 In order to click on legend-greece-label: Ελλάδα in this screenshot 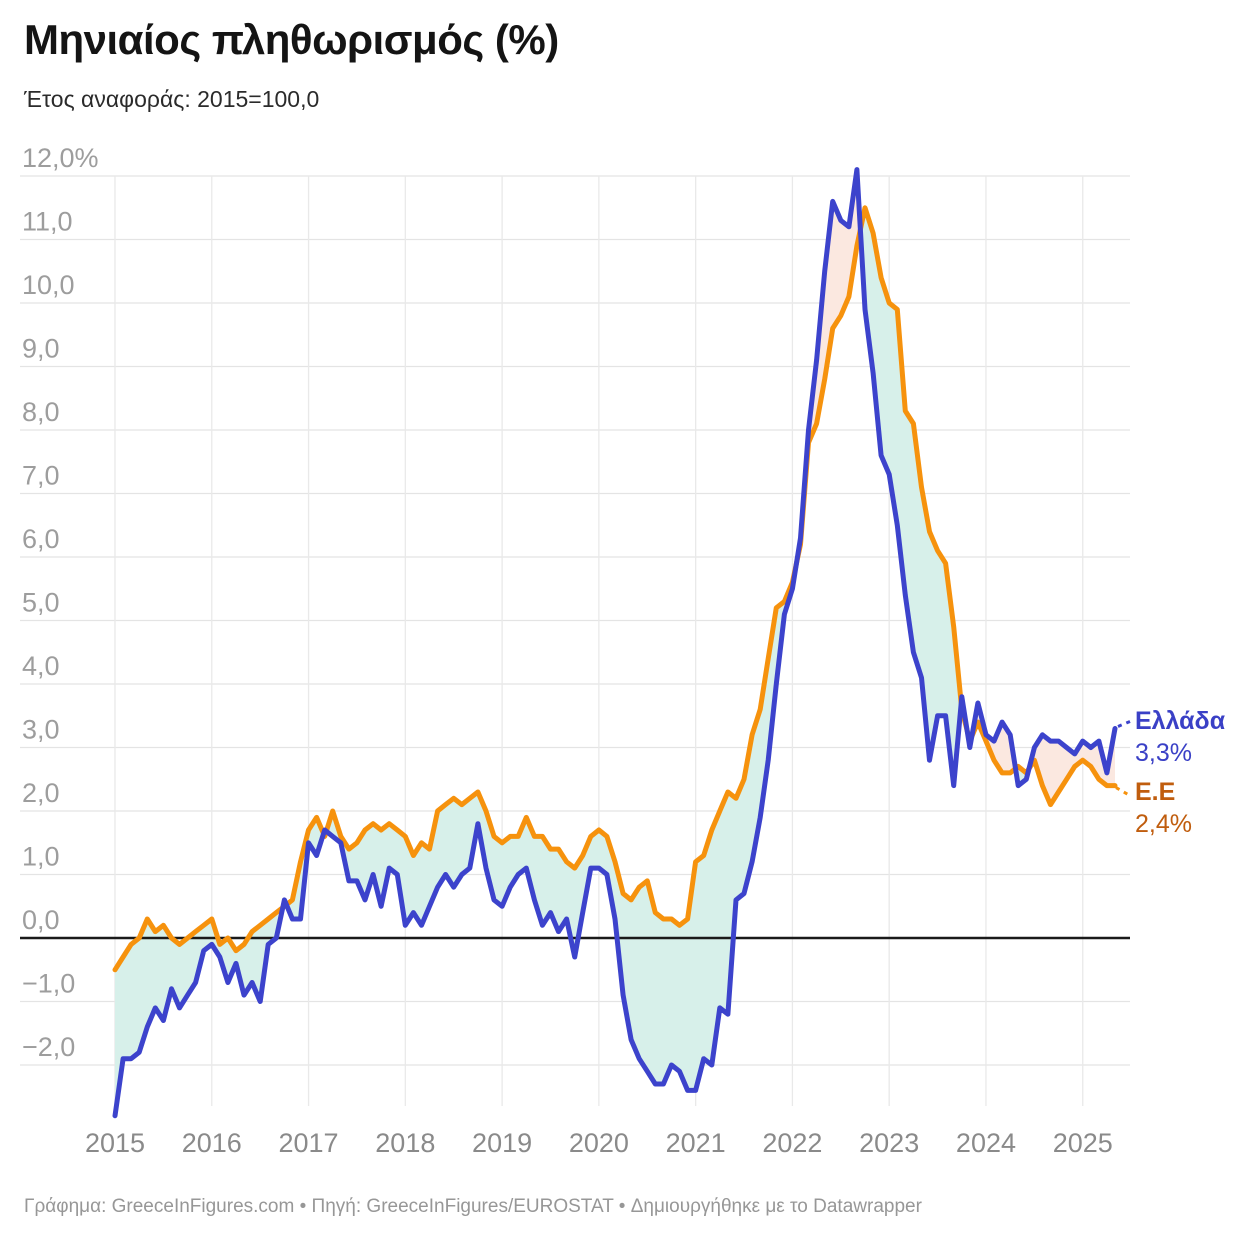, I will do `click(1180, 721)`.